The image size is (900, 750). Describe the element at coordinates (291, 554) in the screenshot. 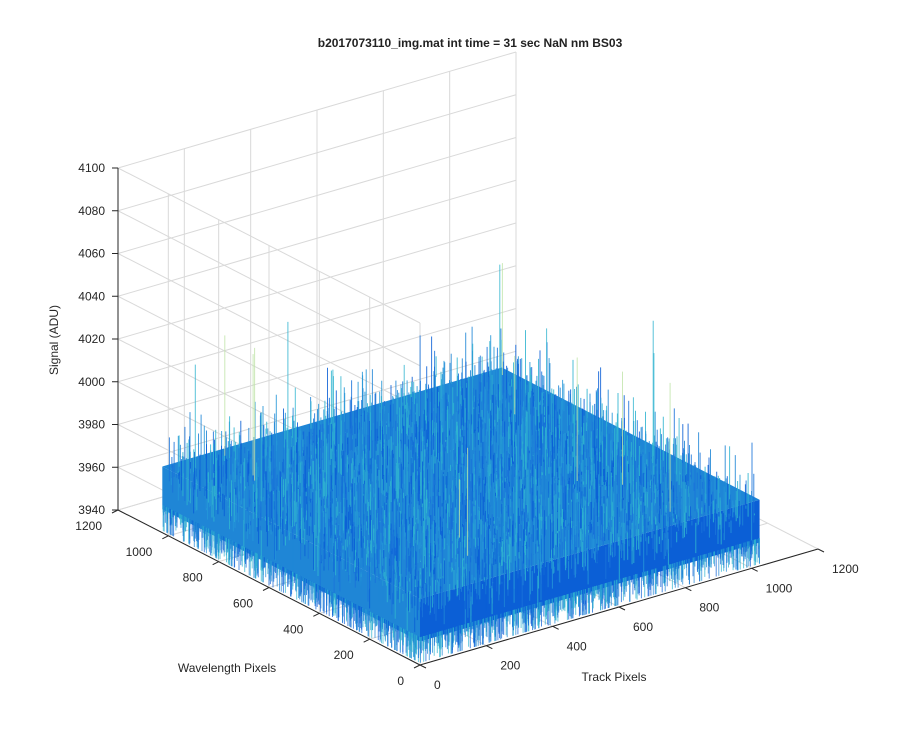

I see `surface-side-left` at that location.